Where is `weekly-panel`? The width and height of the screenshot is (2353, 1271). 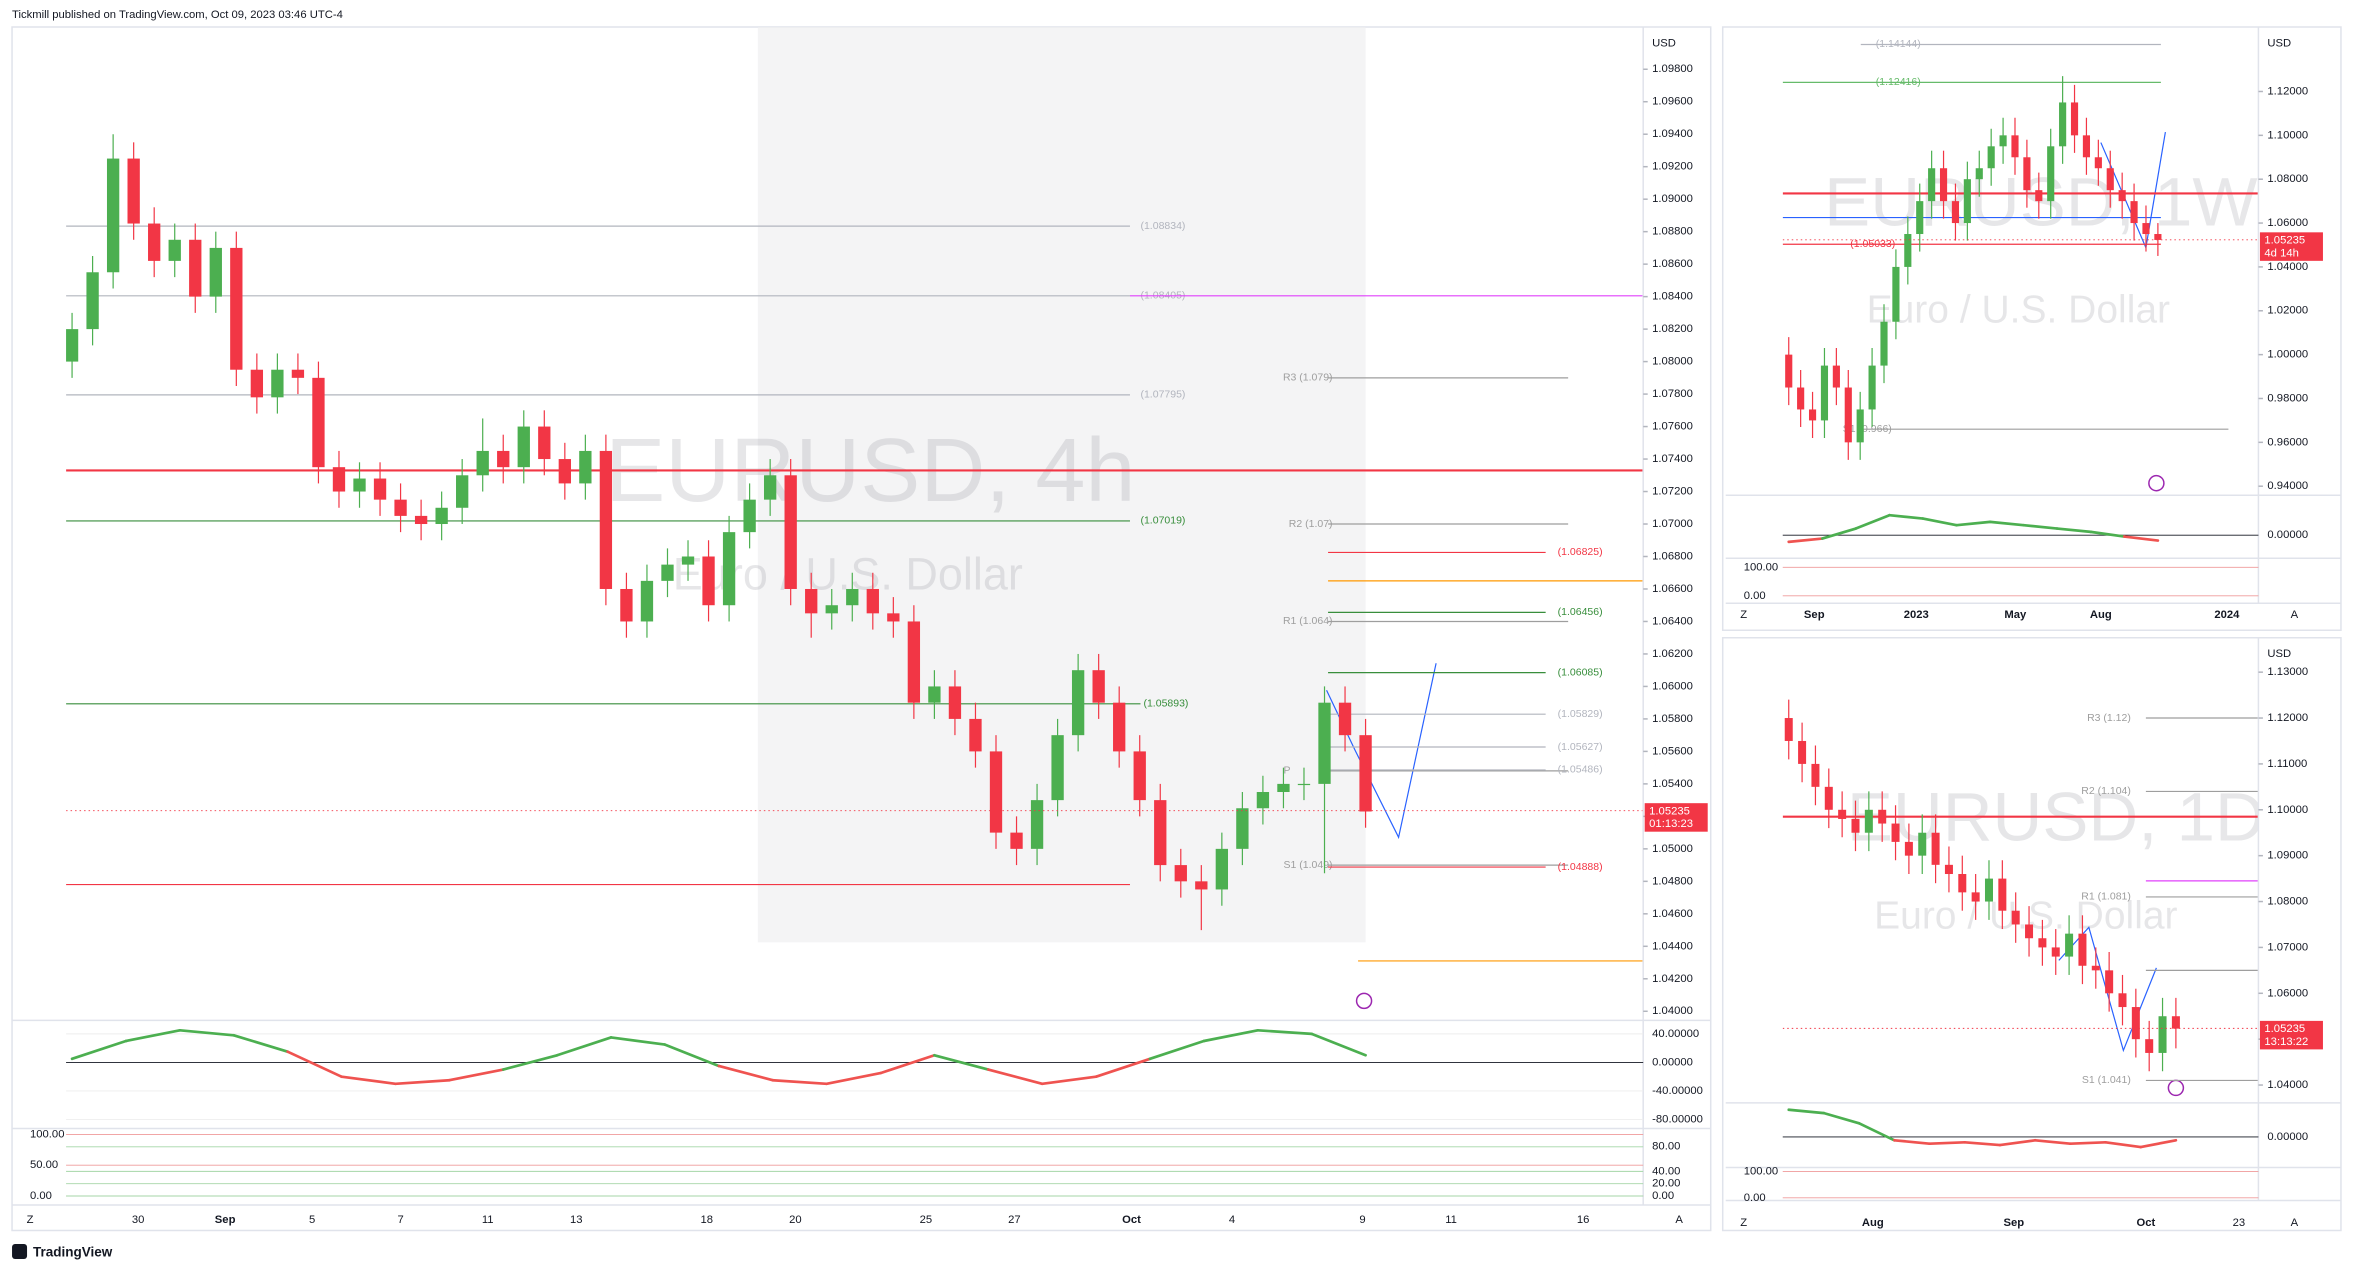 weekly-panel is located at coordinates (2031, 328).